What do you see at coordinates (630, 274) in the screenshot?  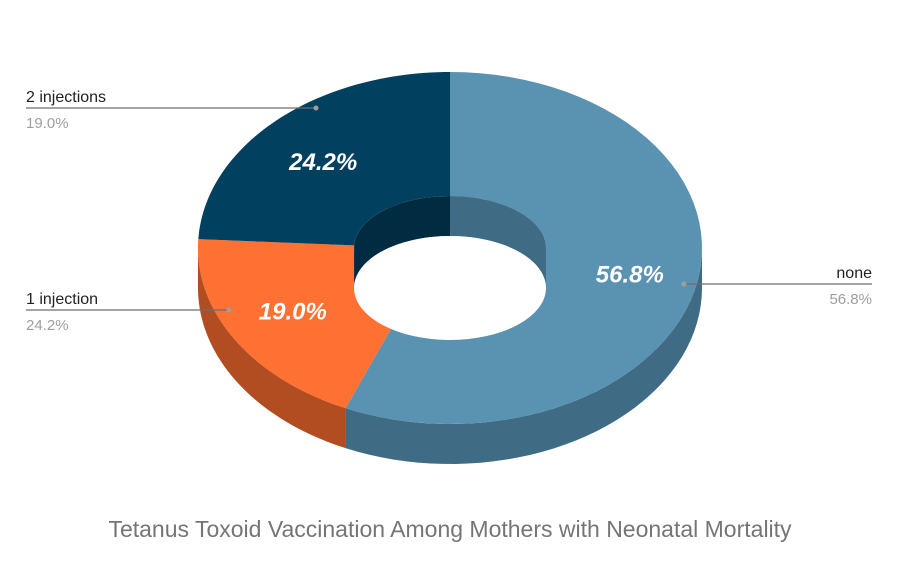 I see `slice-label-none: 56.8%` at bounding box center [630, 274].